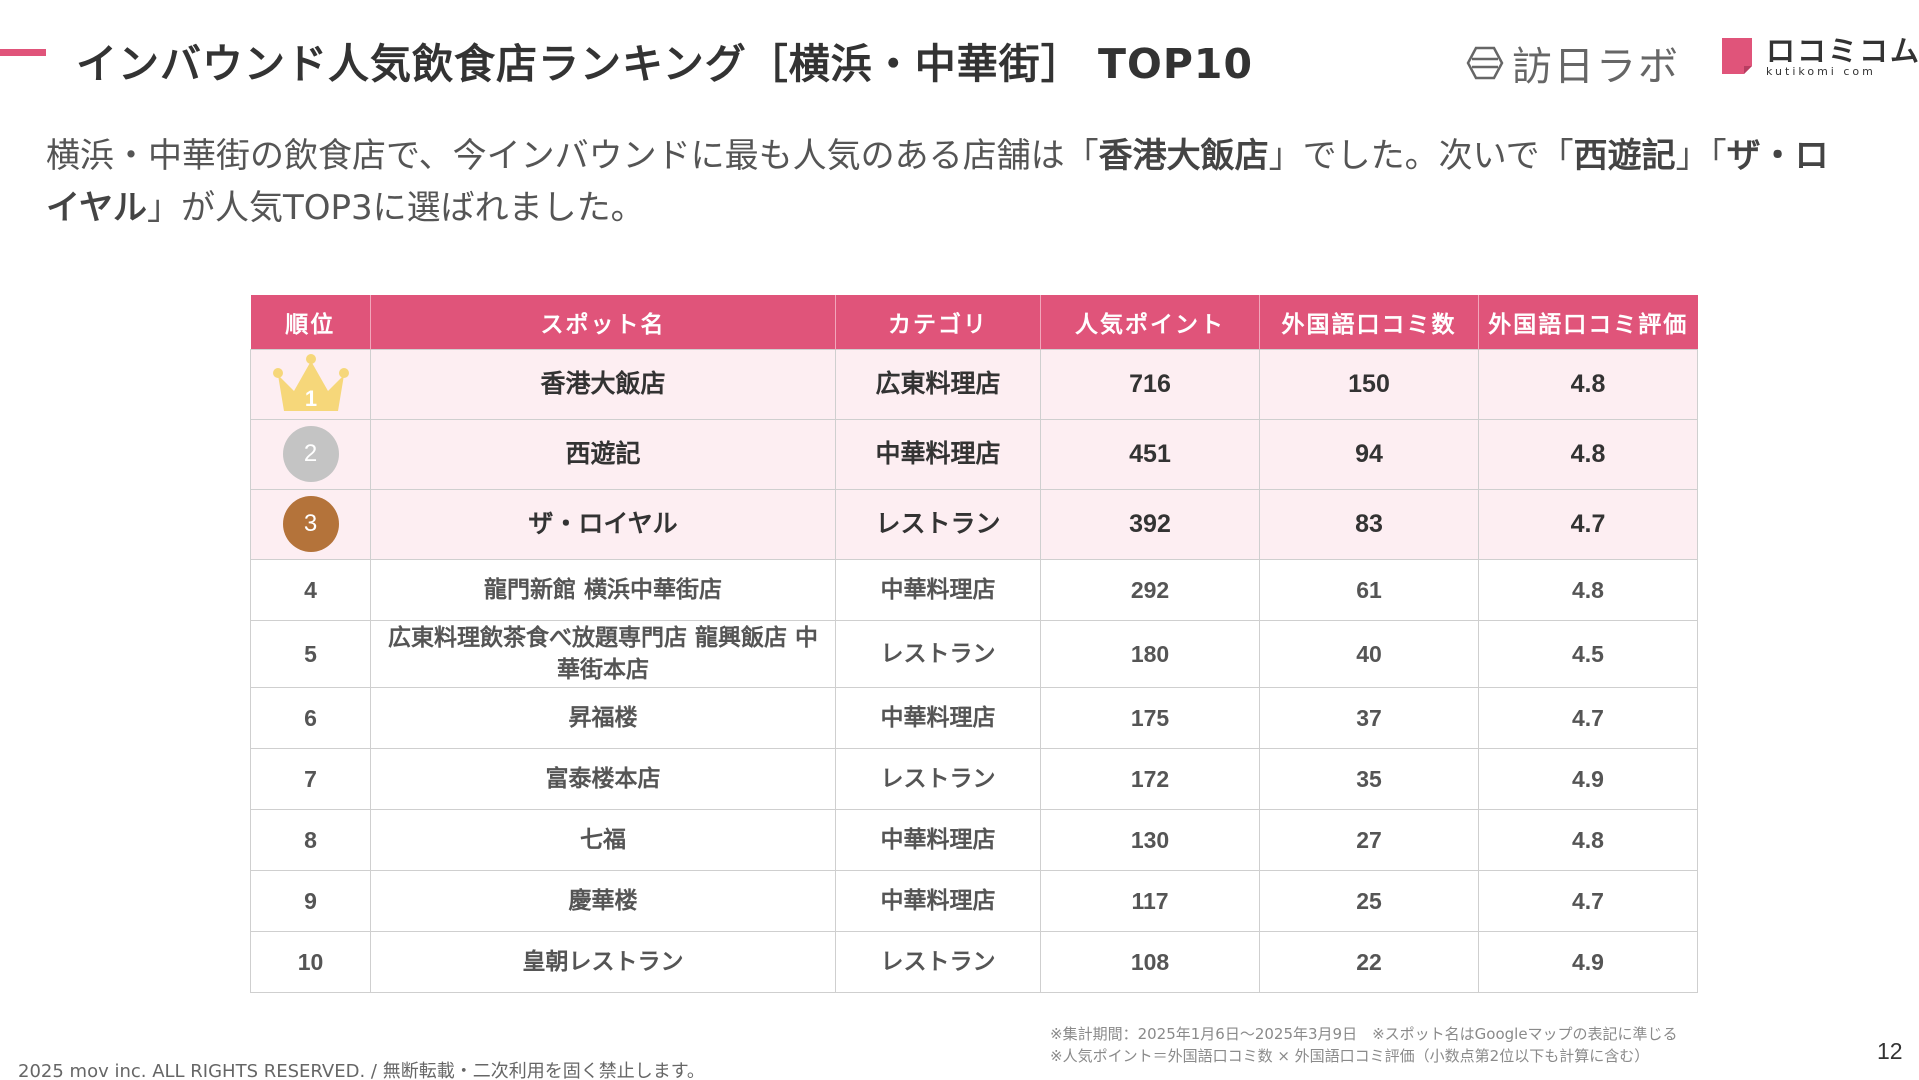 This screenshot has width=1919, height=1080. I want to click on points: 117, so click(1150, 900).